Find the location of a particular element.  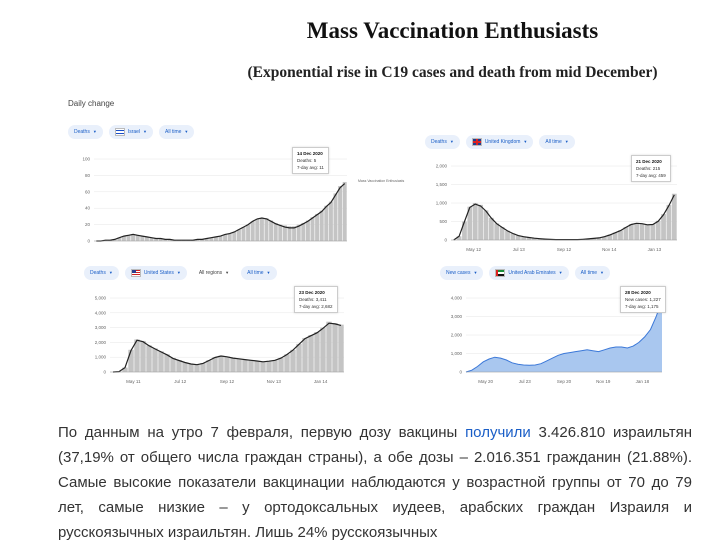

y-tick-label: 500 is located at coordinates (443, 221).